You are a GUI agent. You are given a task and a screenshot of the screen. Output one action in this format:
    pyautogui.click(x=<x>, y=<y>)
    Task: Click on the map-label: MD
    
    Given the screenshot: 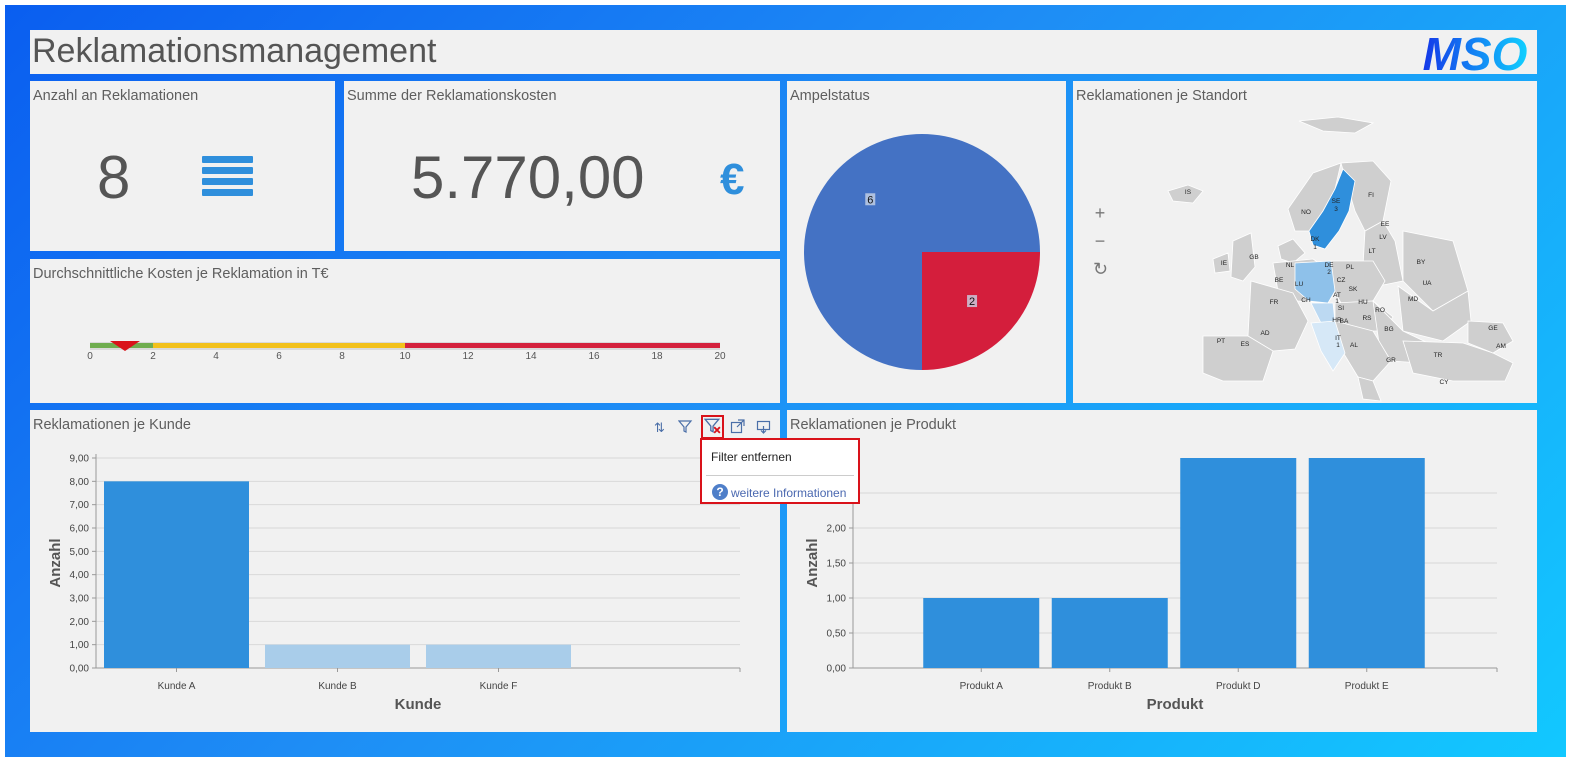 What is the action you would take?
    pyautogui.click(x=1413, y=299)
    